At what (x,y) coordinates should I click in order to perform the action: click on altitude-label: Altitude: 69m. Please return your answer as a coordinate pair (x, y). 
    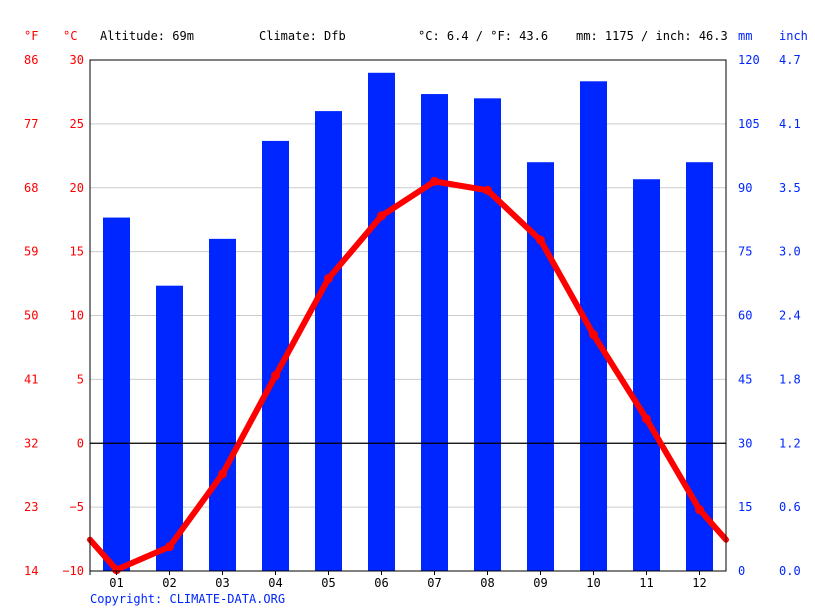
    Looking at the image, I should click on (147, 36).